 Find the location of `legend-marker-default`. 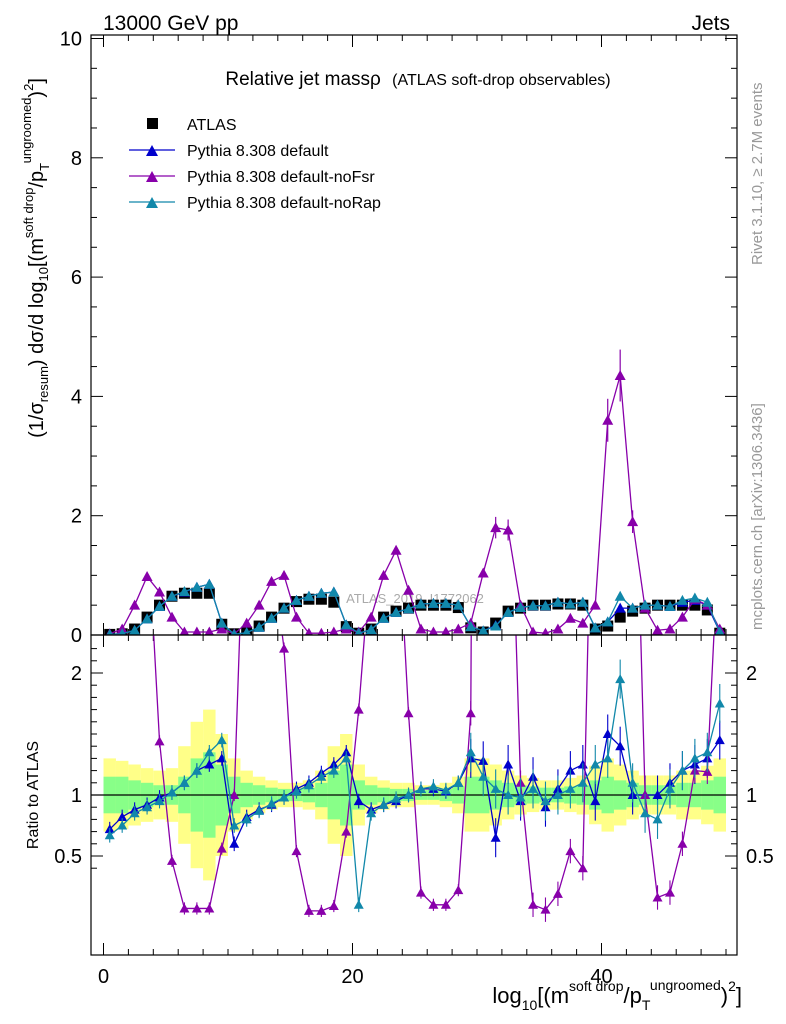

legend-marker-default is located at coordinates (152, 150).